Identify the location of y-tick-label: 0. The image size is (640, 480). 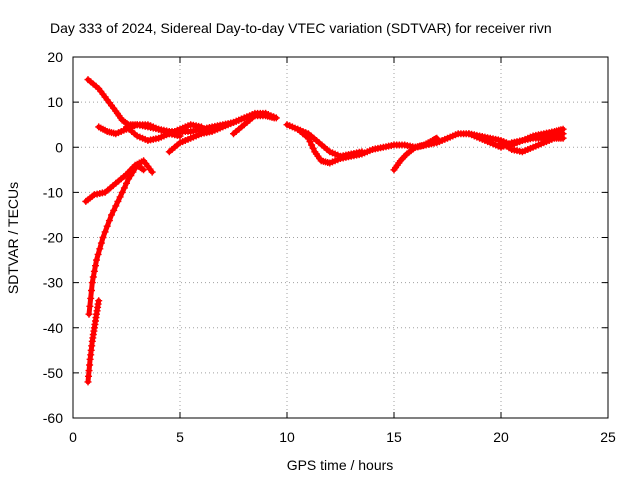
(59, 147).